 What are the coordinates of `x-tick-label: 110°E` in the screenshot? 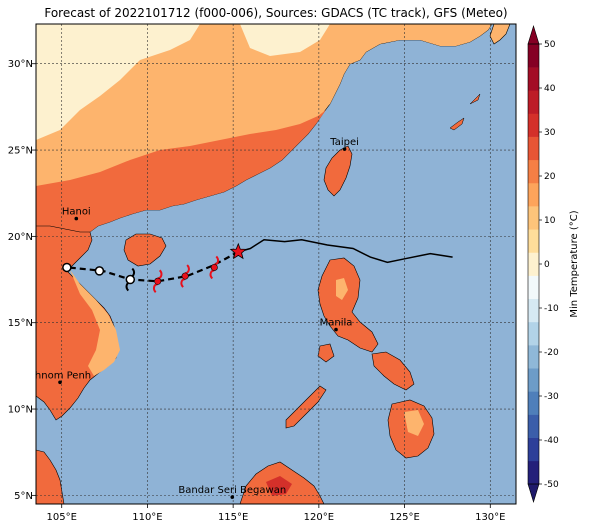 It's located at (147, 517).